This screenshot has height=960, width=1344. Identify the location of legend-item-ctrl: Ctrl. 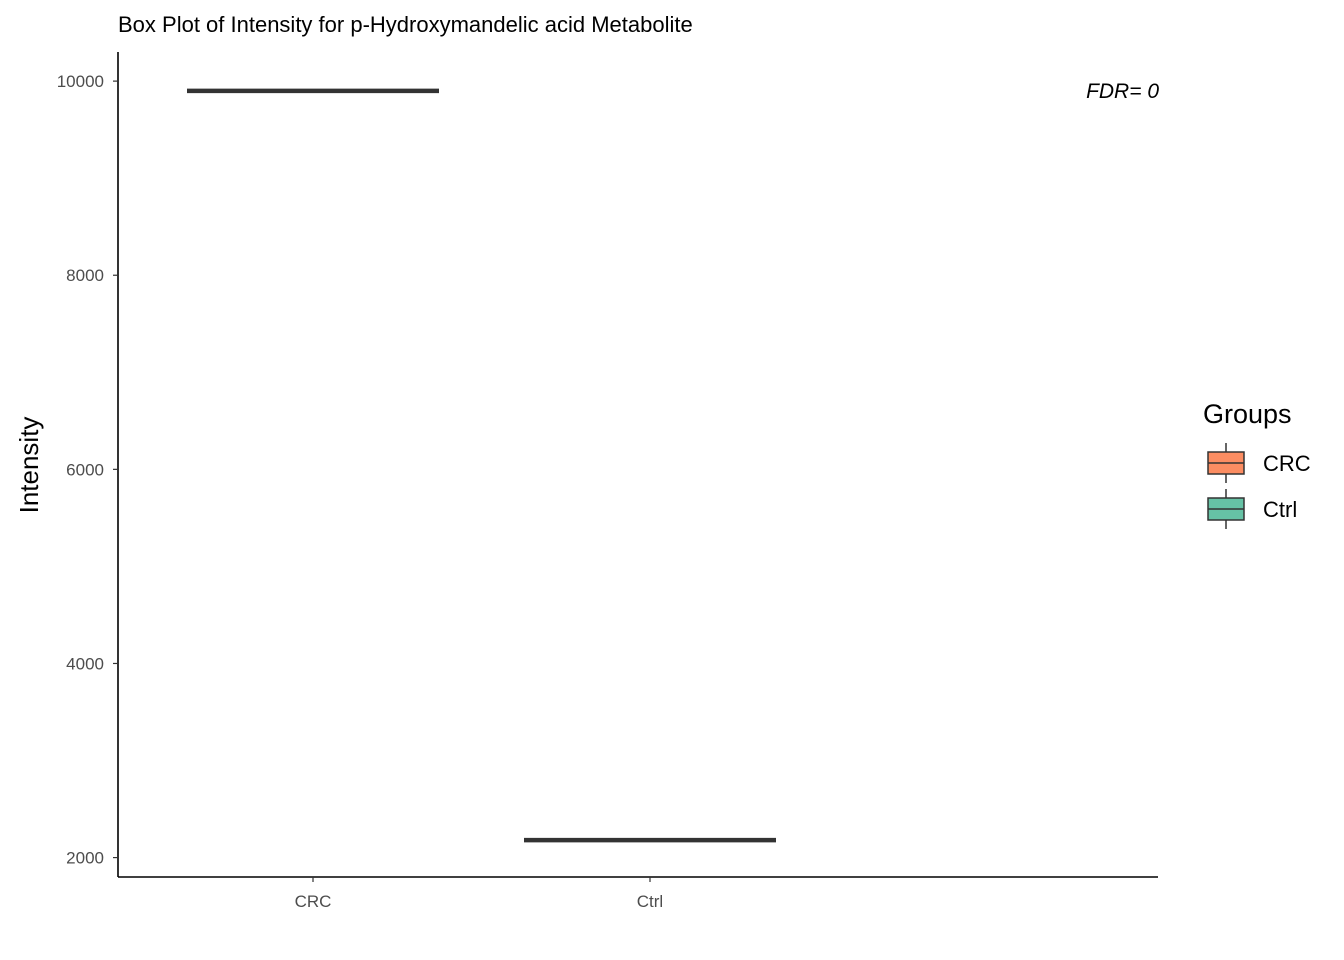
(1252, 509).